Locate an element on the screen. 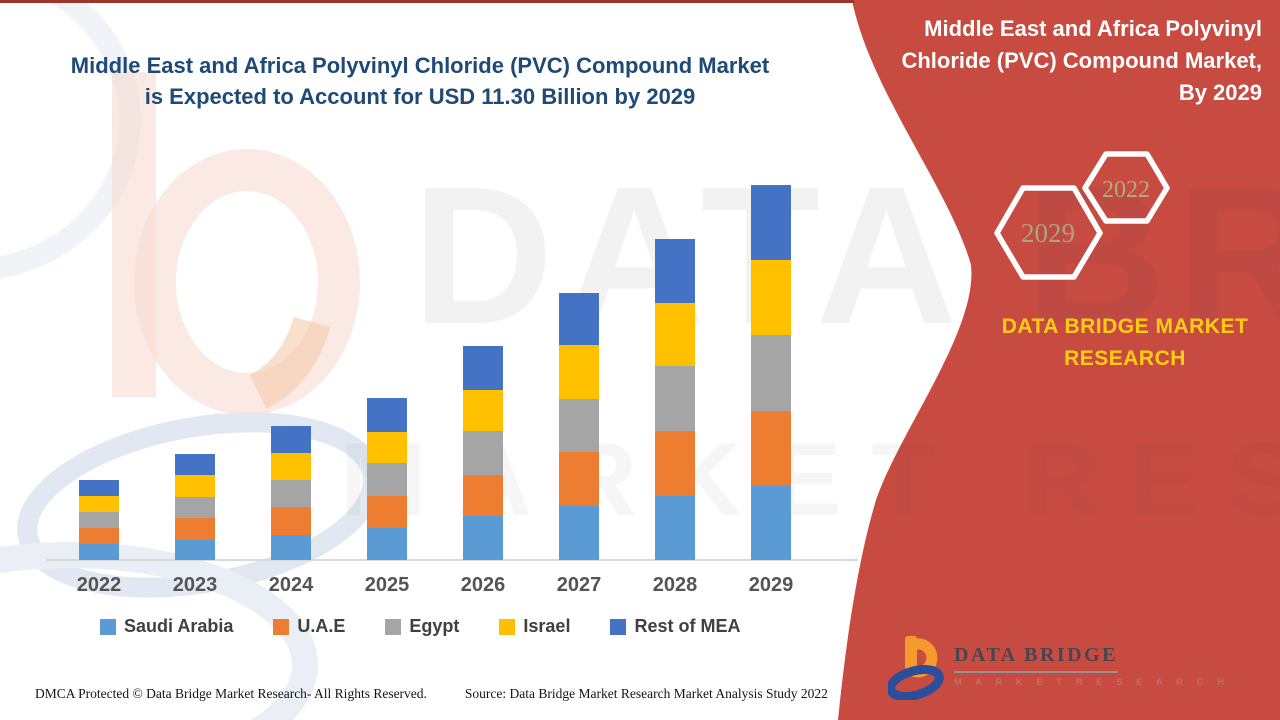 This screenshot has width=1280, height=720. panel-title-line3: By 2029 is located at coordinates (1220, 92).